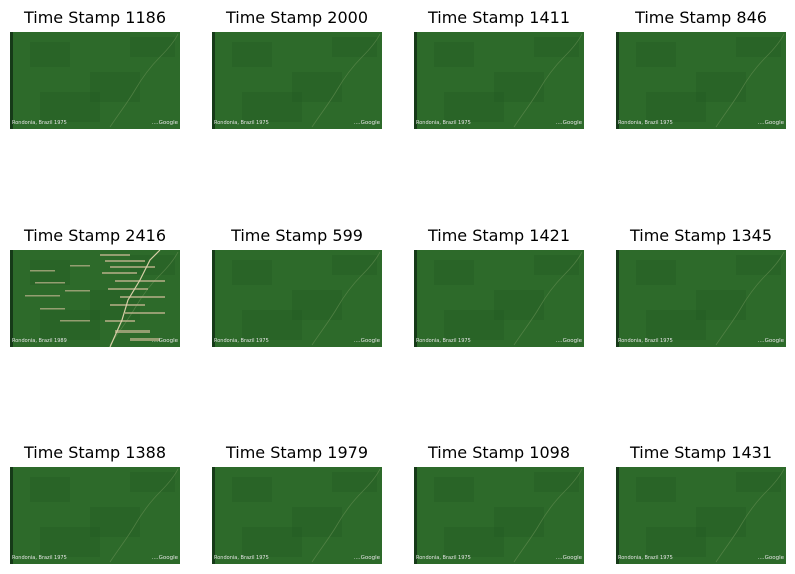 This screenshot has width=795, height=574. I want to click on panel-title: Time Stamp 1431, so click(701, 452).